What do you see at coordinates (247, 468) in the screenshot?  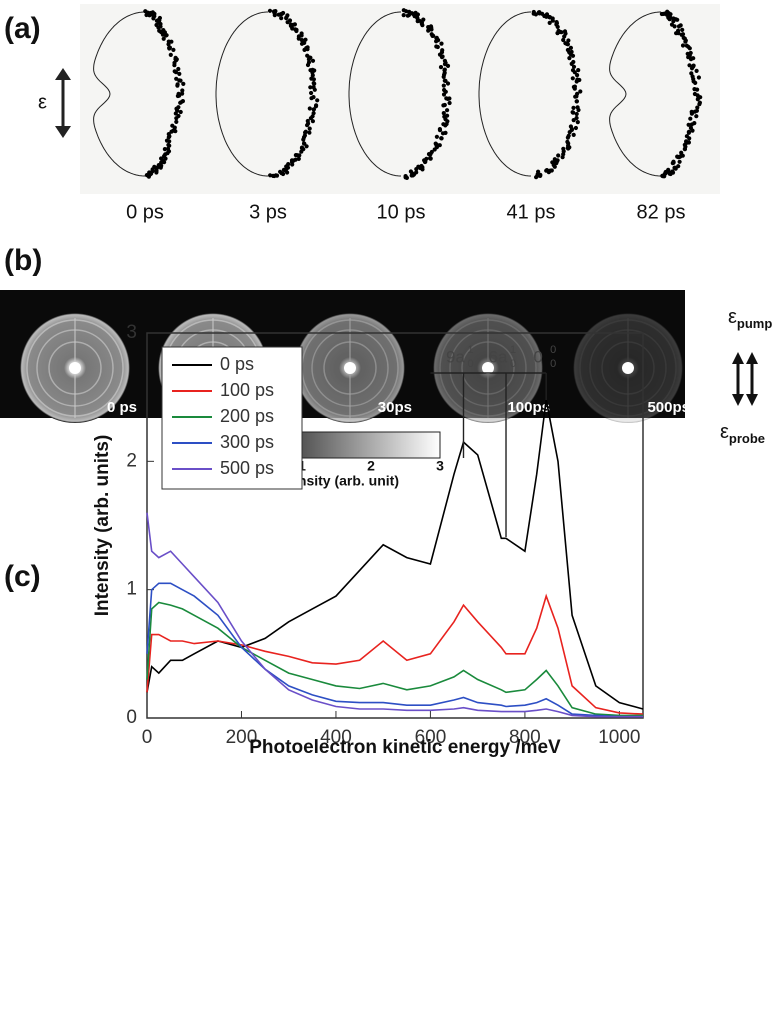 I see `legend-label: 500 ps` at bounding box center [247, 468].